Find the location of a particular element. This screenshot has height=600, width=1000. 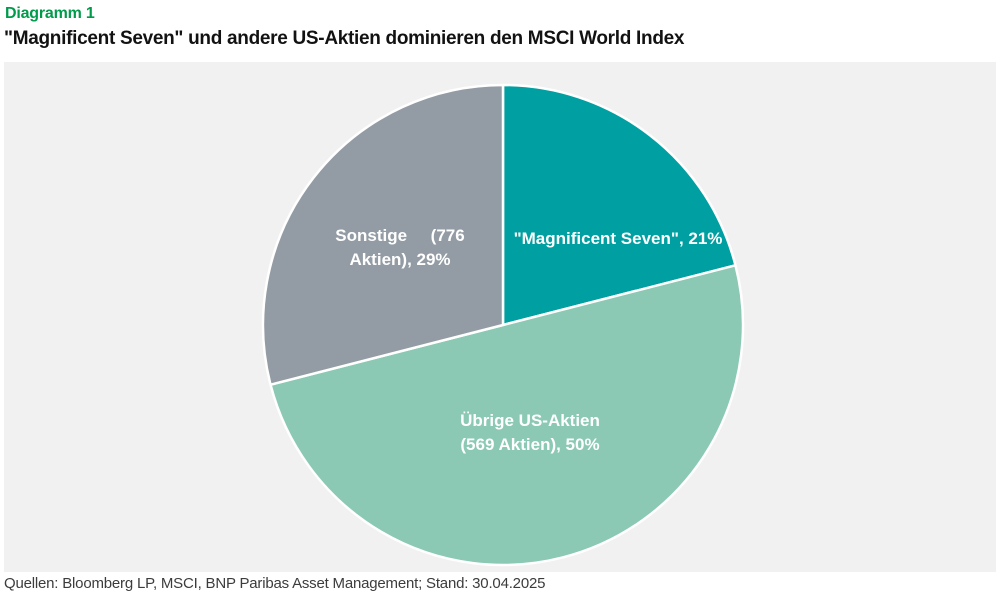

pie-slice-label-line: Sonstige (776 is located at coordinates (400, 235).